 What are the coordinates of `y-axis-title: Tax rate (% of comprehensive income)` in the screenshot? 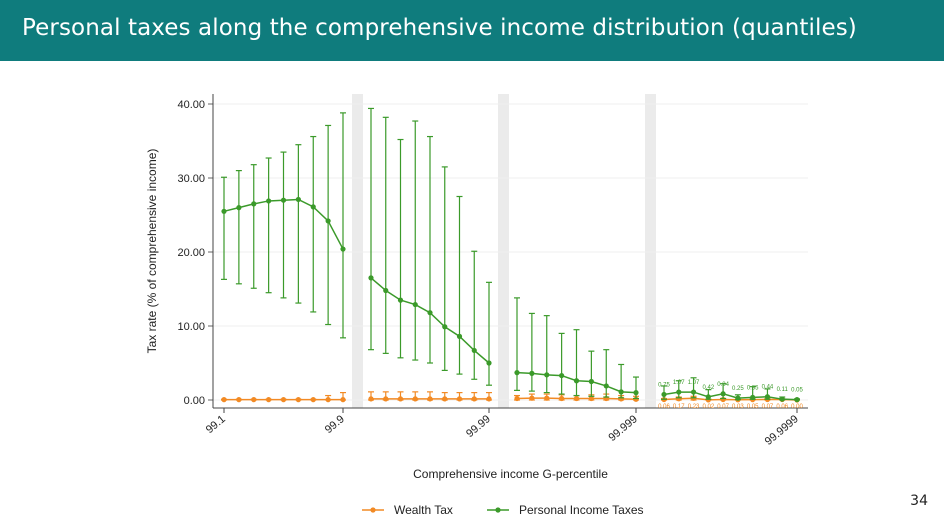 It's located at (152, 251).